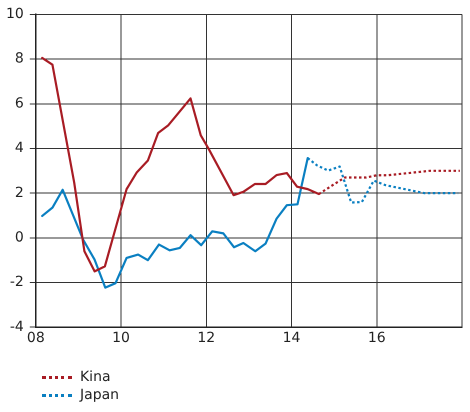 Image resolution: width=470 pixels, height=412 pixels. What do you see at coordinates (15, 14) in the screenshot?
I see `y-tick-label: 10` at bounding box center [15, 14].